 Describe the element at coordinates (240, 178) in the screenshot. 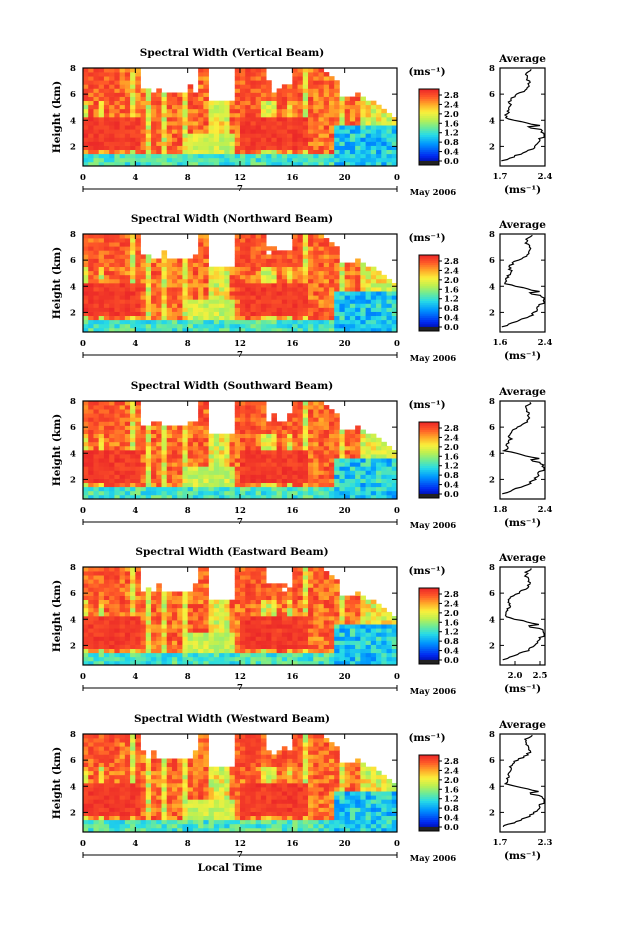

I see `x-tick-label: 12` at that location.